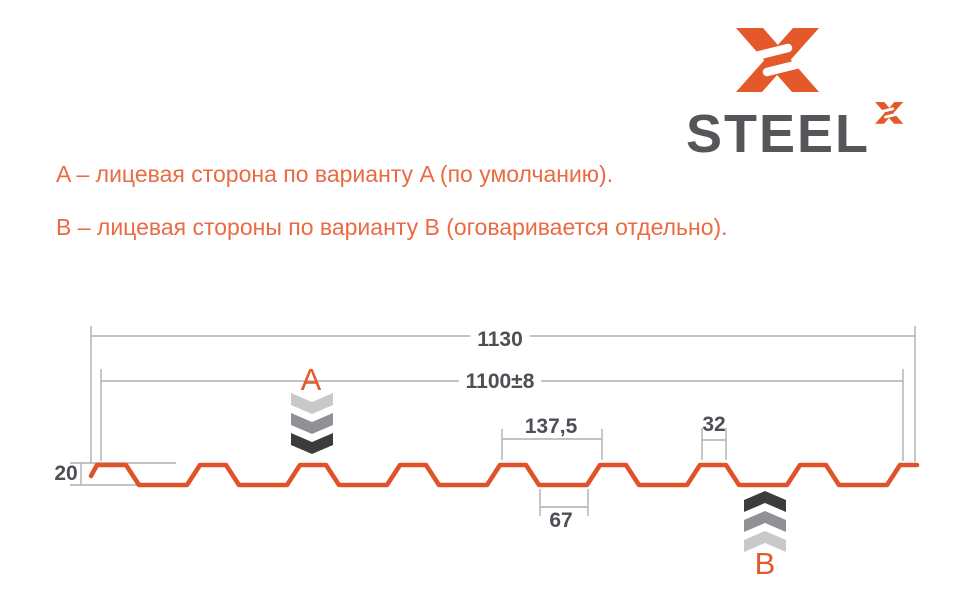 This screenshot has width=970, height=597. Describe the element at coordinates (765, 521) in the screenshot. I see `side-b-chevrons-icon` at that location.